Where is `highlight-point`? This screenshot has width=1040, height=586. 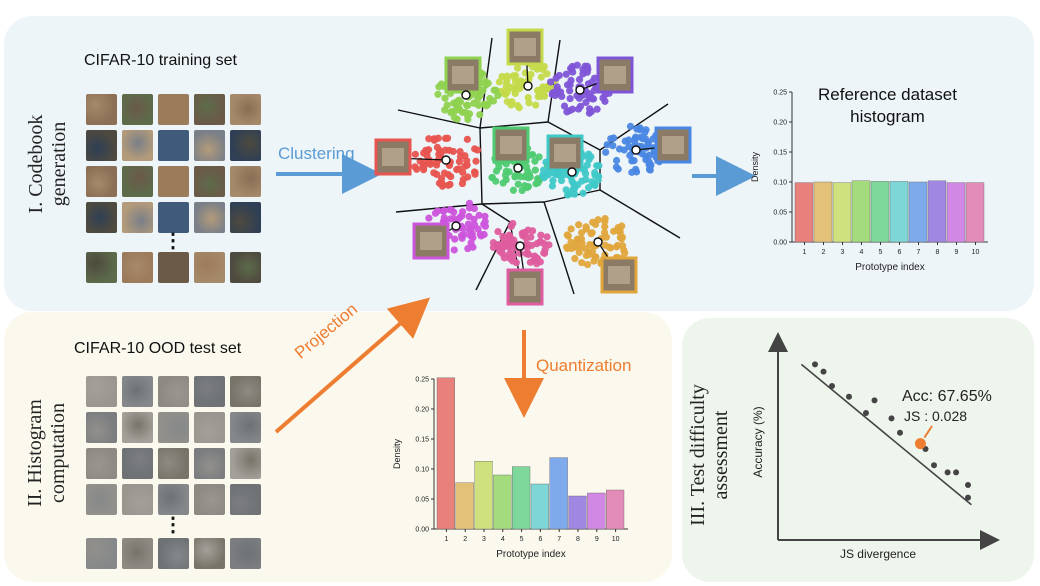
highlight-point is located at coordinates (920, 444).